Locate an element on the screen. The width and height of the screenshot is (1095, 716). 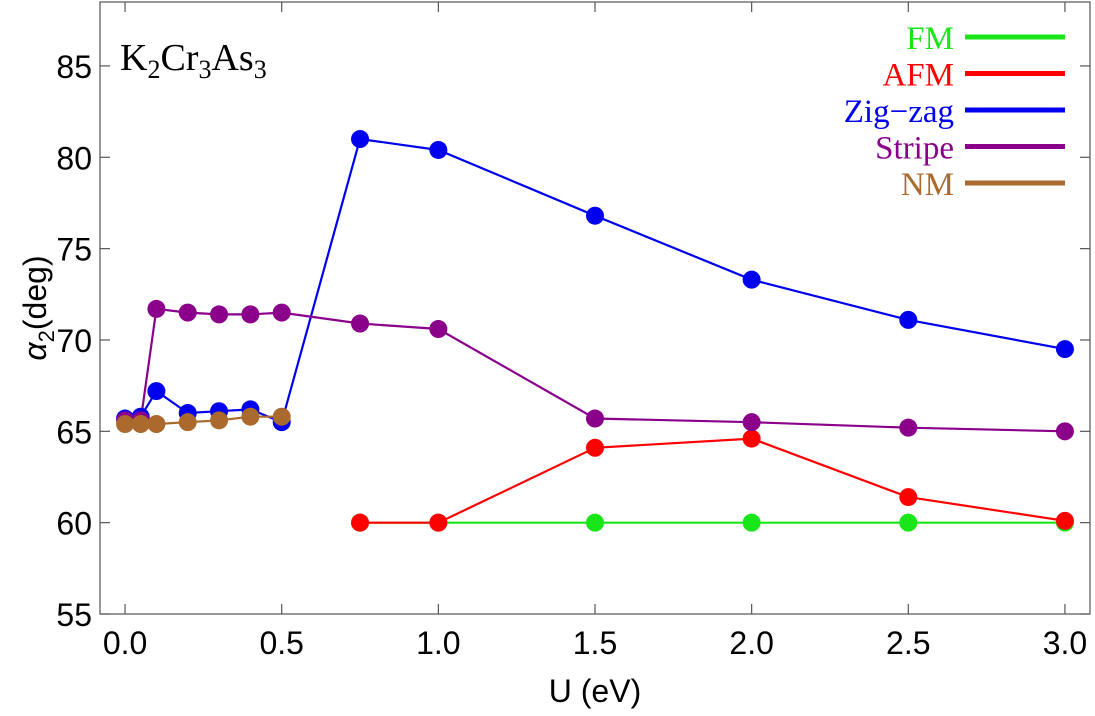
series-line-afm is located at coordinates (713, 480).